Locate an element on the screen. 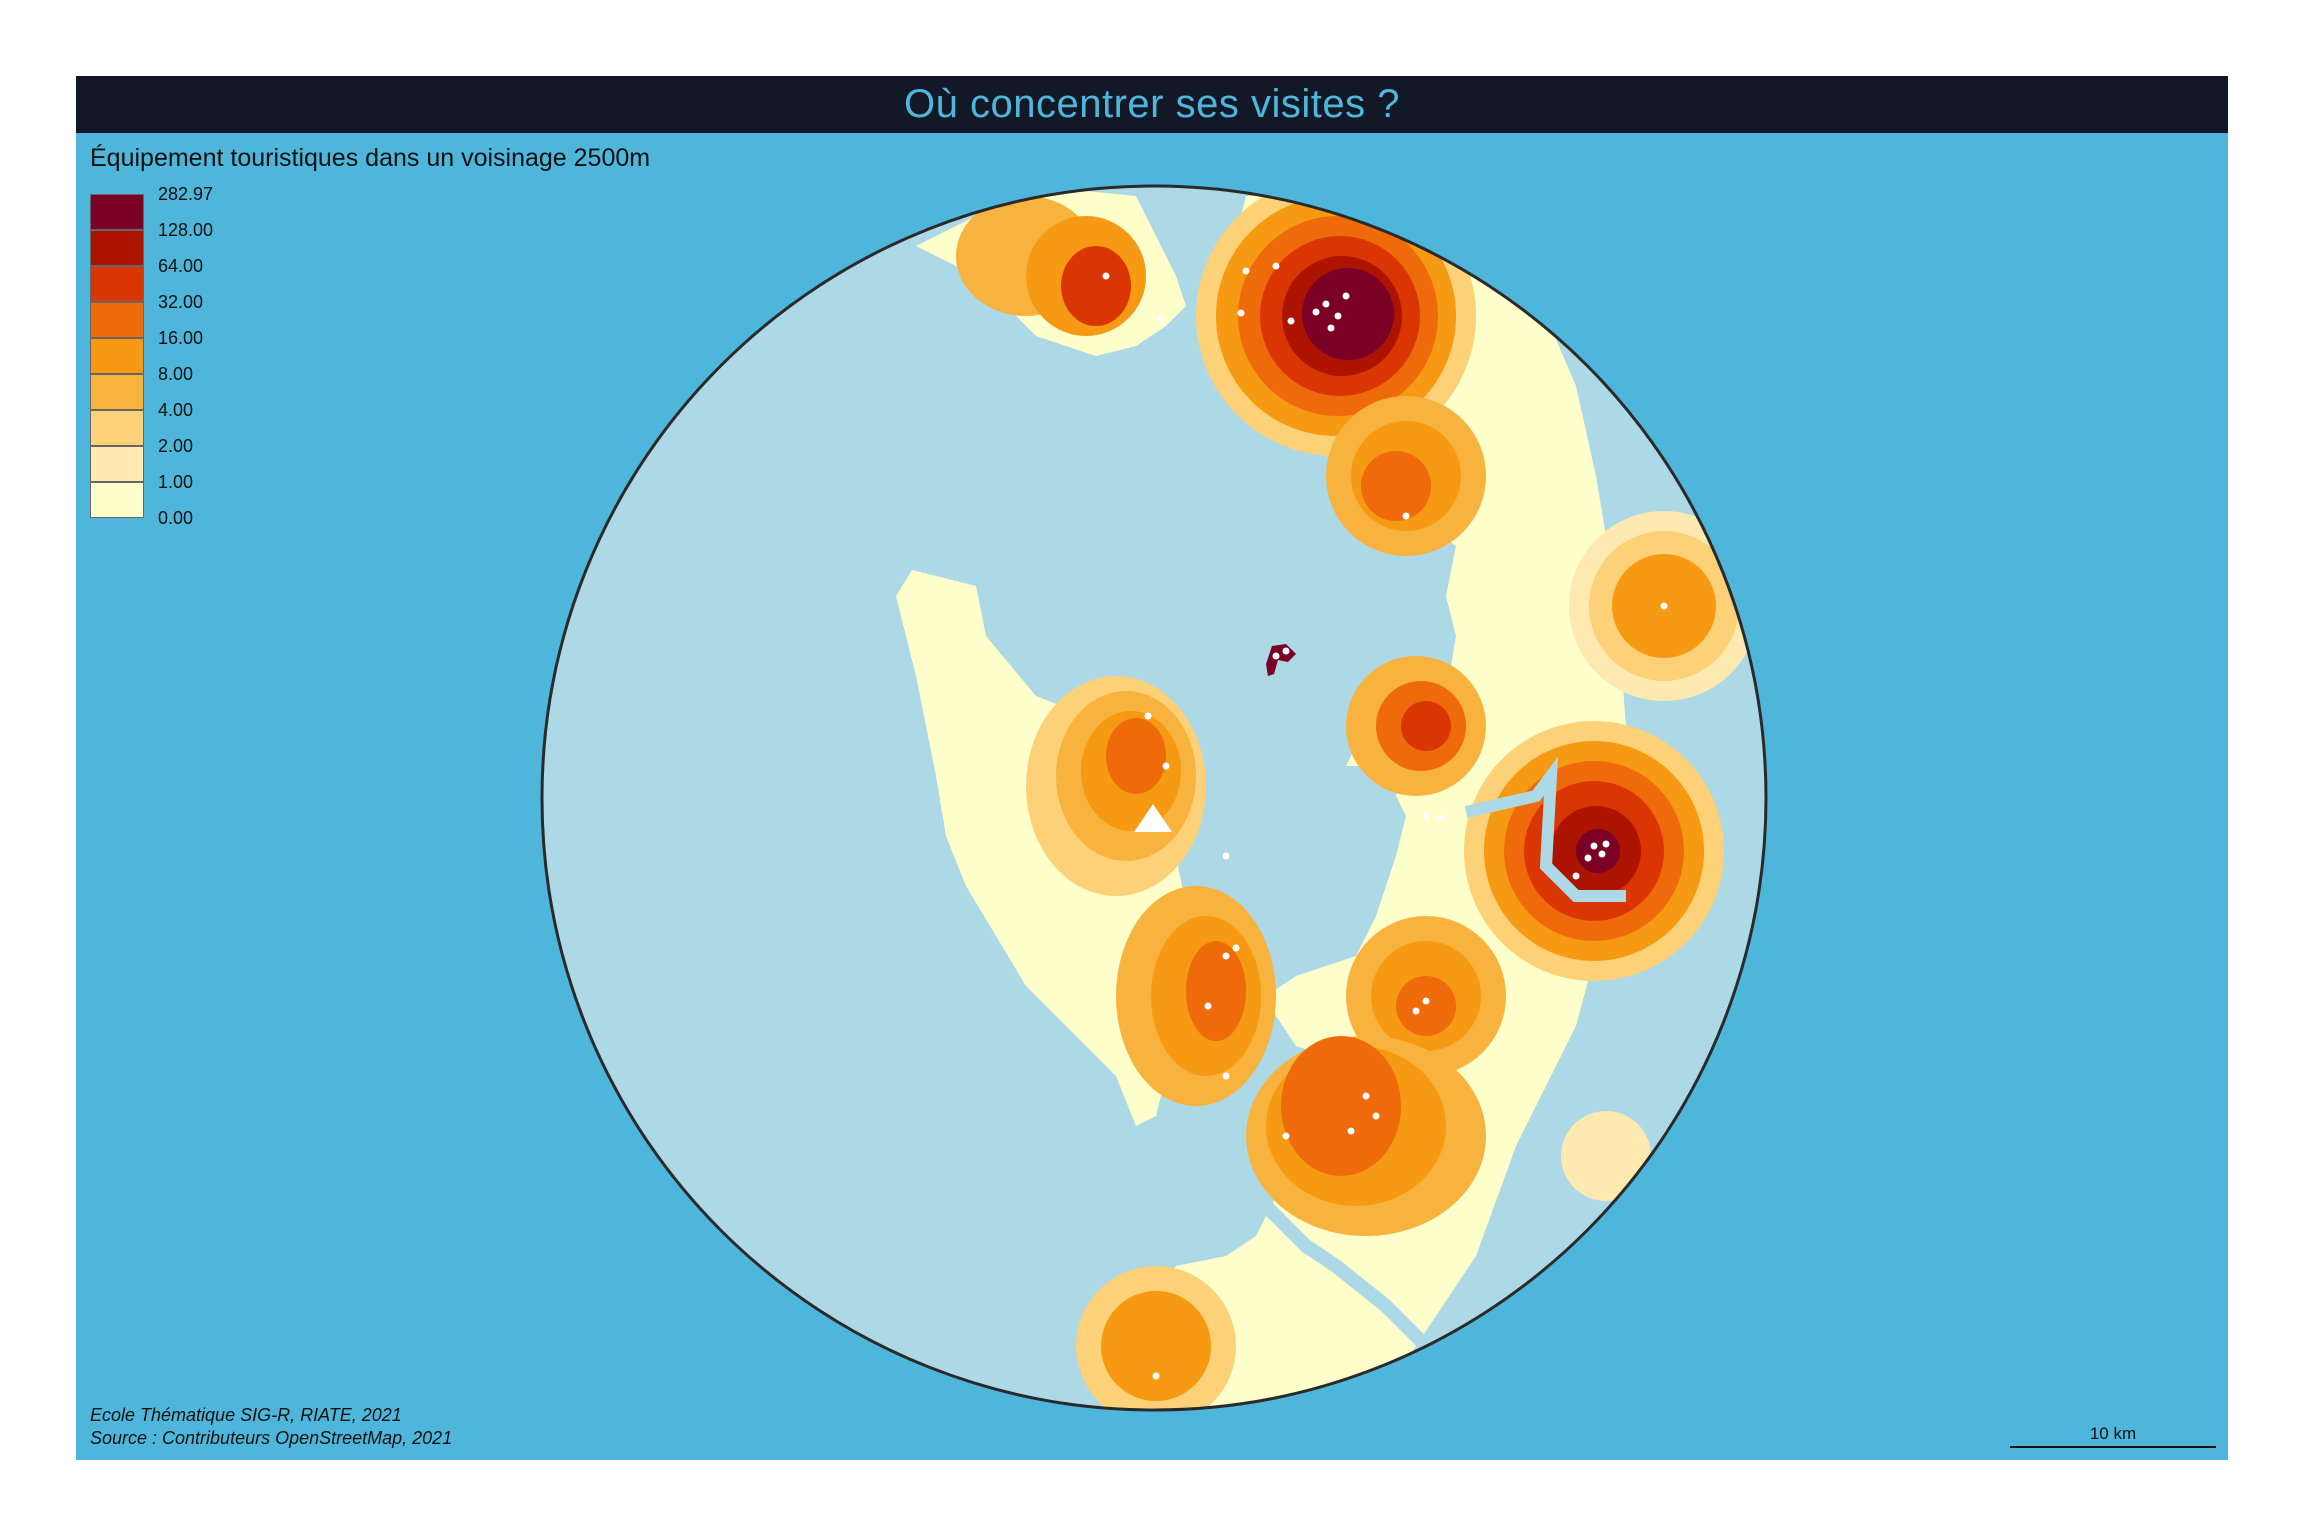 This screenshot has width=2304, height=1536. density-cluster-south is located at coordinates (1363, 1163).